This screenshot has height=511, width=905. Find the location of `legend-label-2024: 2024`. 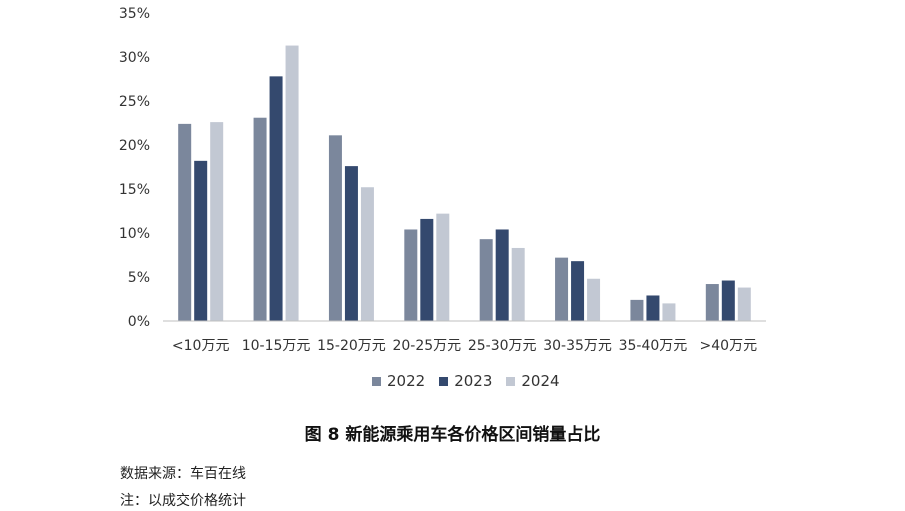

legend-label-2024: 2024 is located at coordinates (540, 381).